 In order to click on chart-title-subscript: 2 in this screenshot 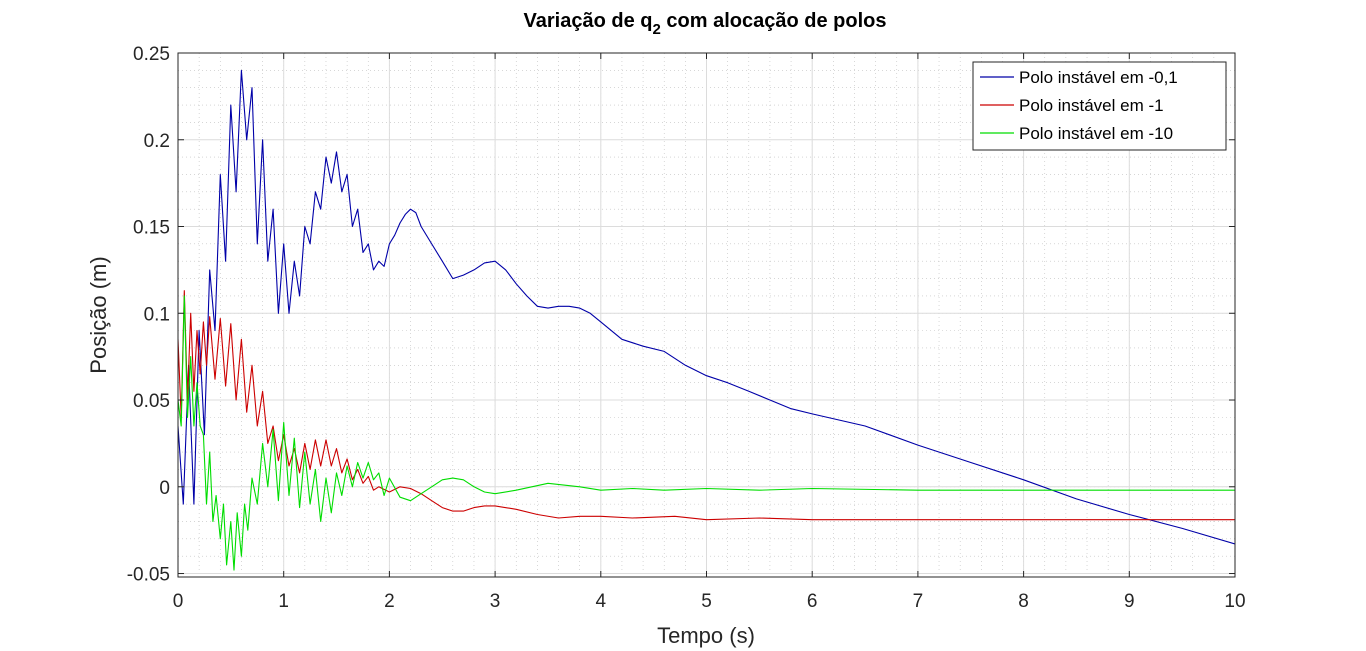, I will do `click(657, 29)`.